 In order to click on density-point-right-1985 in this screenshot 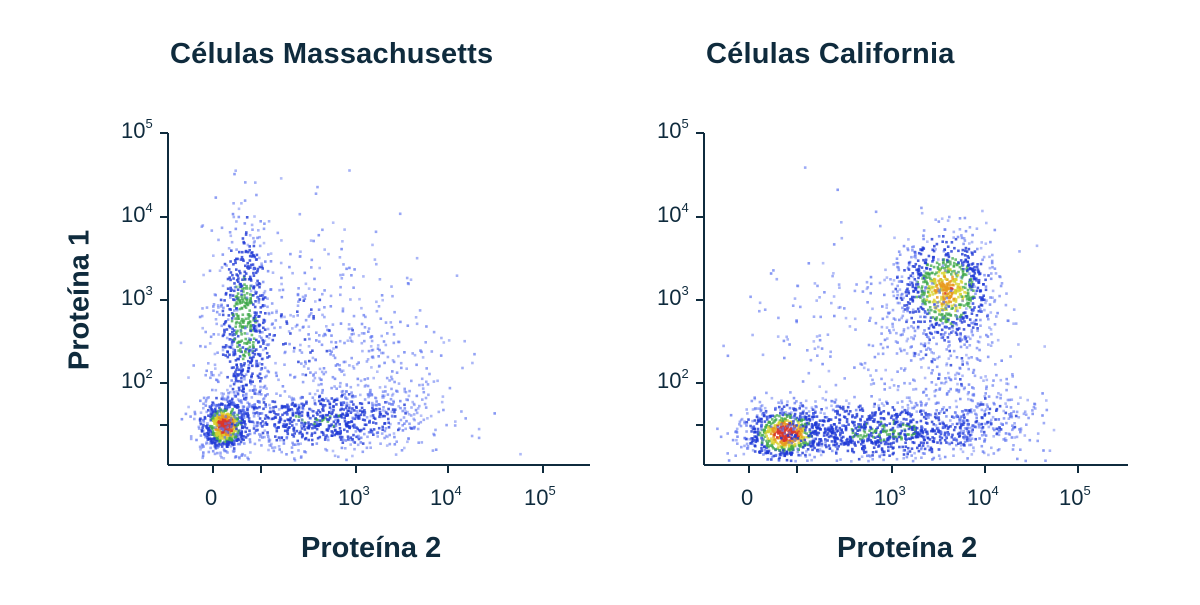, I will do `click(1019, 251)`.